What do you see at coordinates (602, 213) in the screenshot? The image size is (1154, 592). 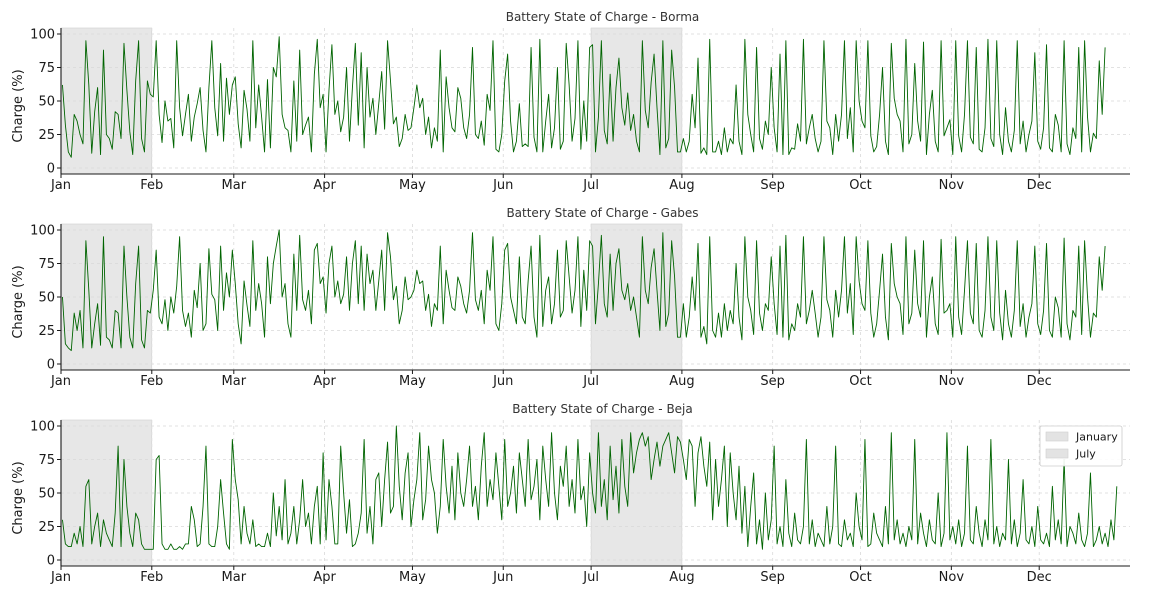 I see `chart-title: Battery State of Charge - Gabes` at bounding box center [602, 213].